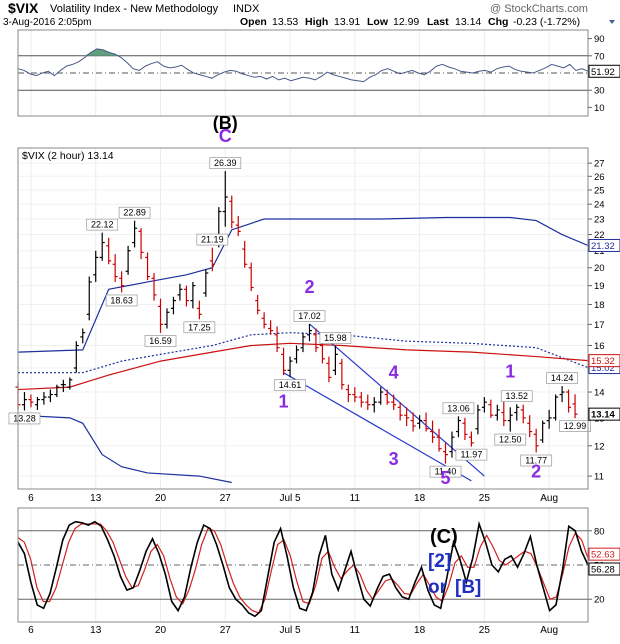 This screenshot has width=620, height=644. I want to click on quote-label: Open, so click(253, 22).